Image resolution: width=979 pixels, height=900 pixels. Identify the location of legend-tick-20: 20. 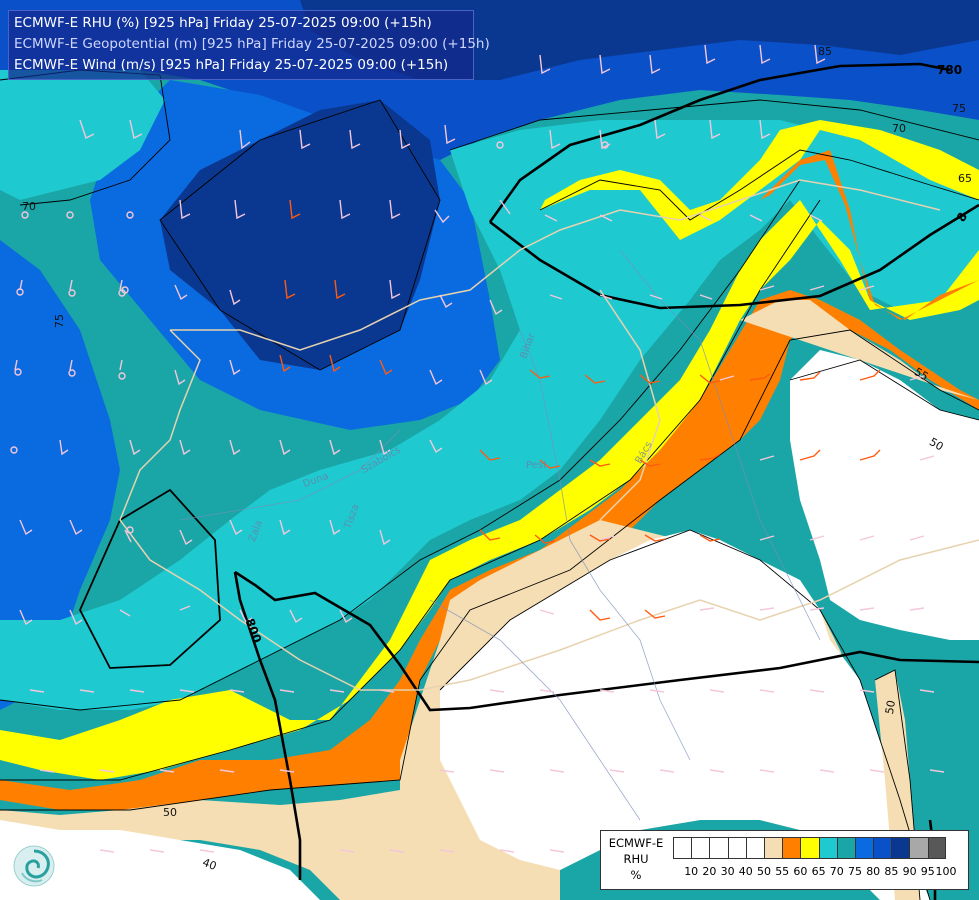
(709, 871).